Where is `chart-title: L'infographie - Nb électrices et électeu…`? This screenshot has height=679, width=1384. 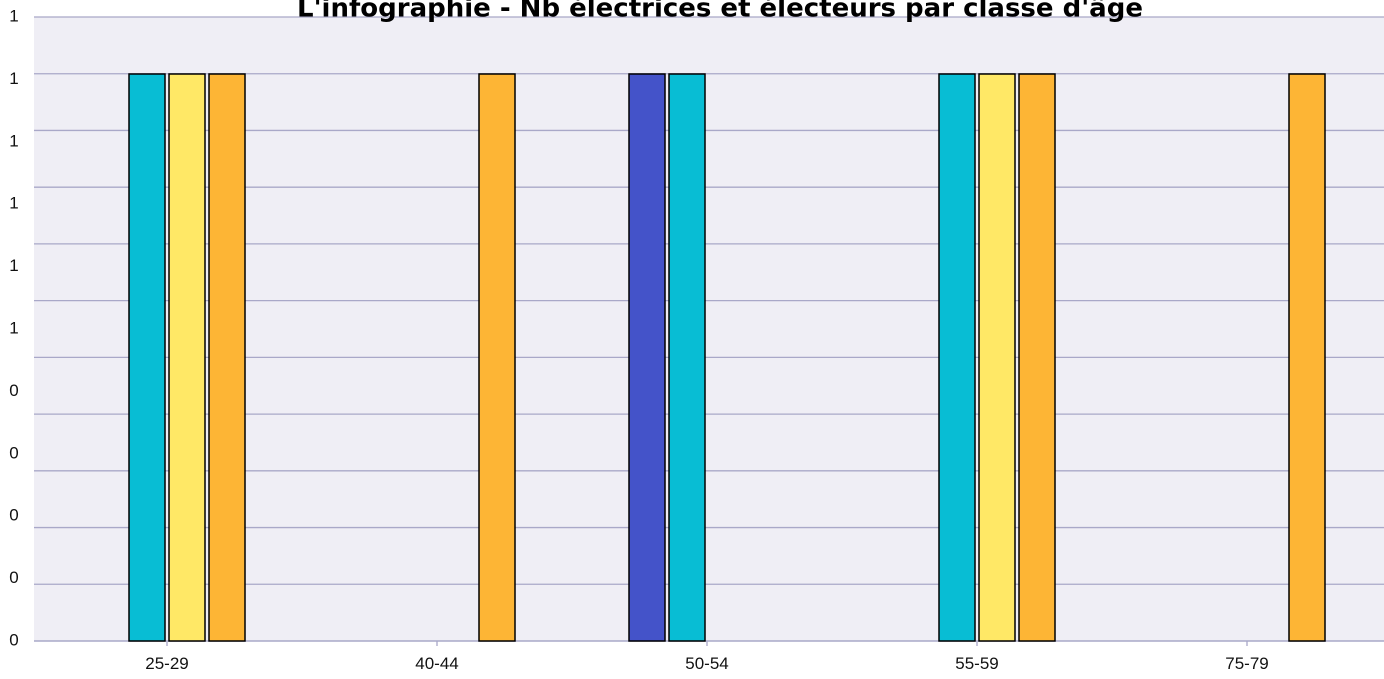
chart-title: L'infographie - Nb électrices et électeu… is located at coordinates (720, 11).